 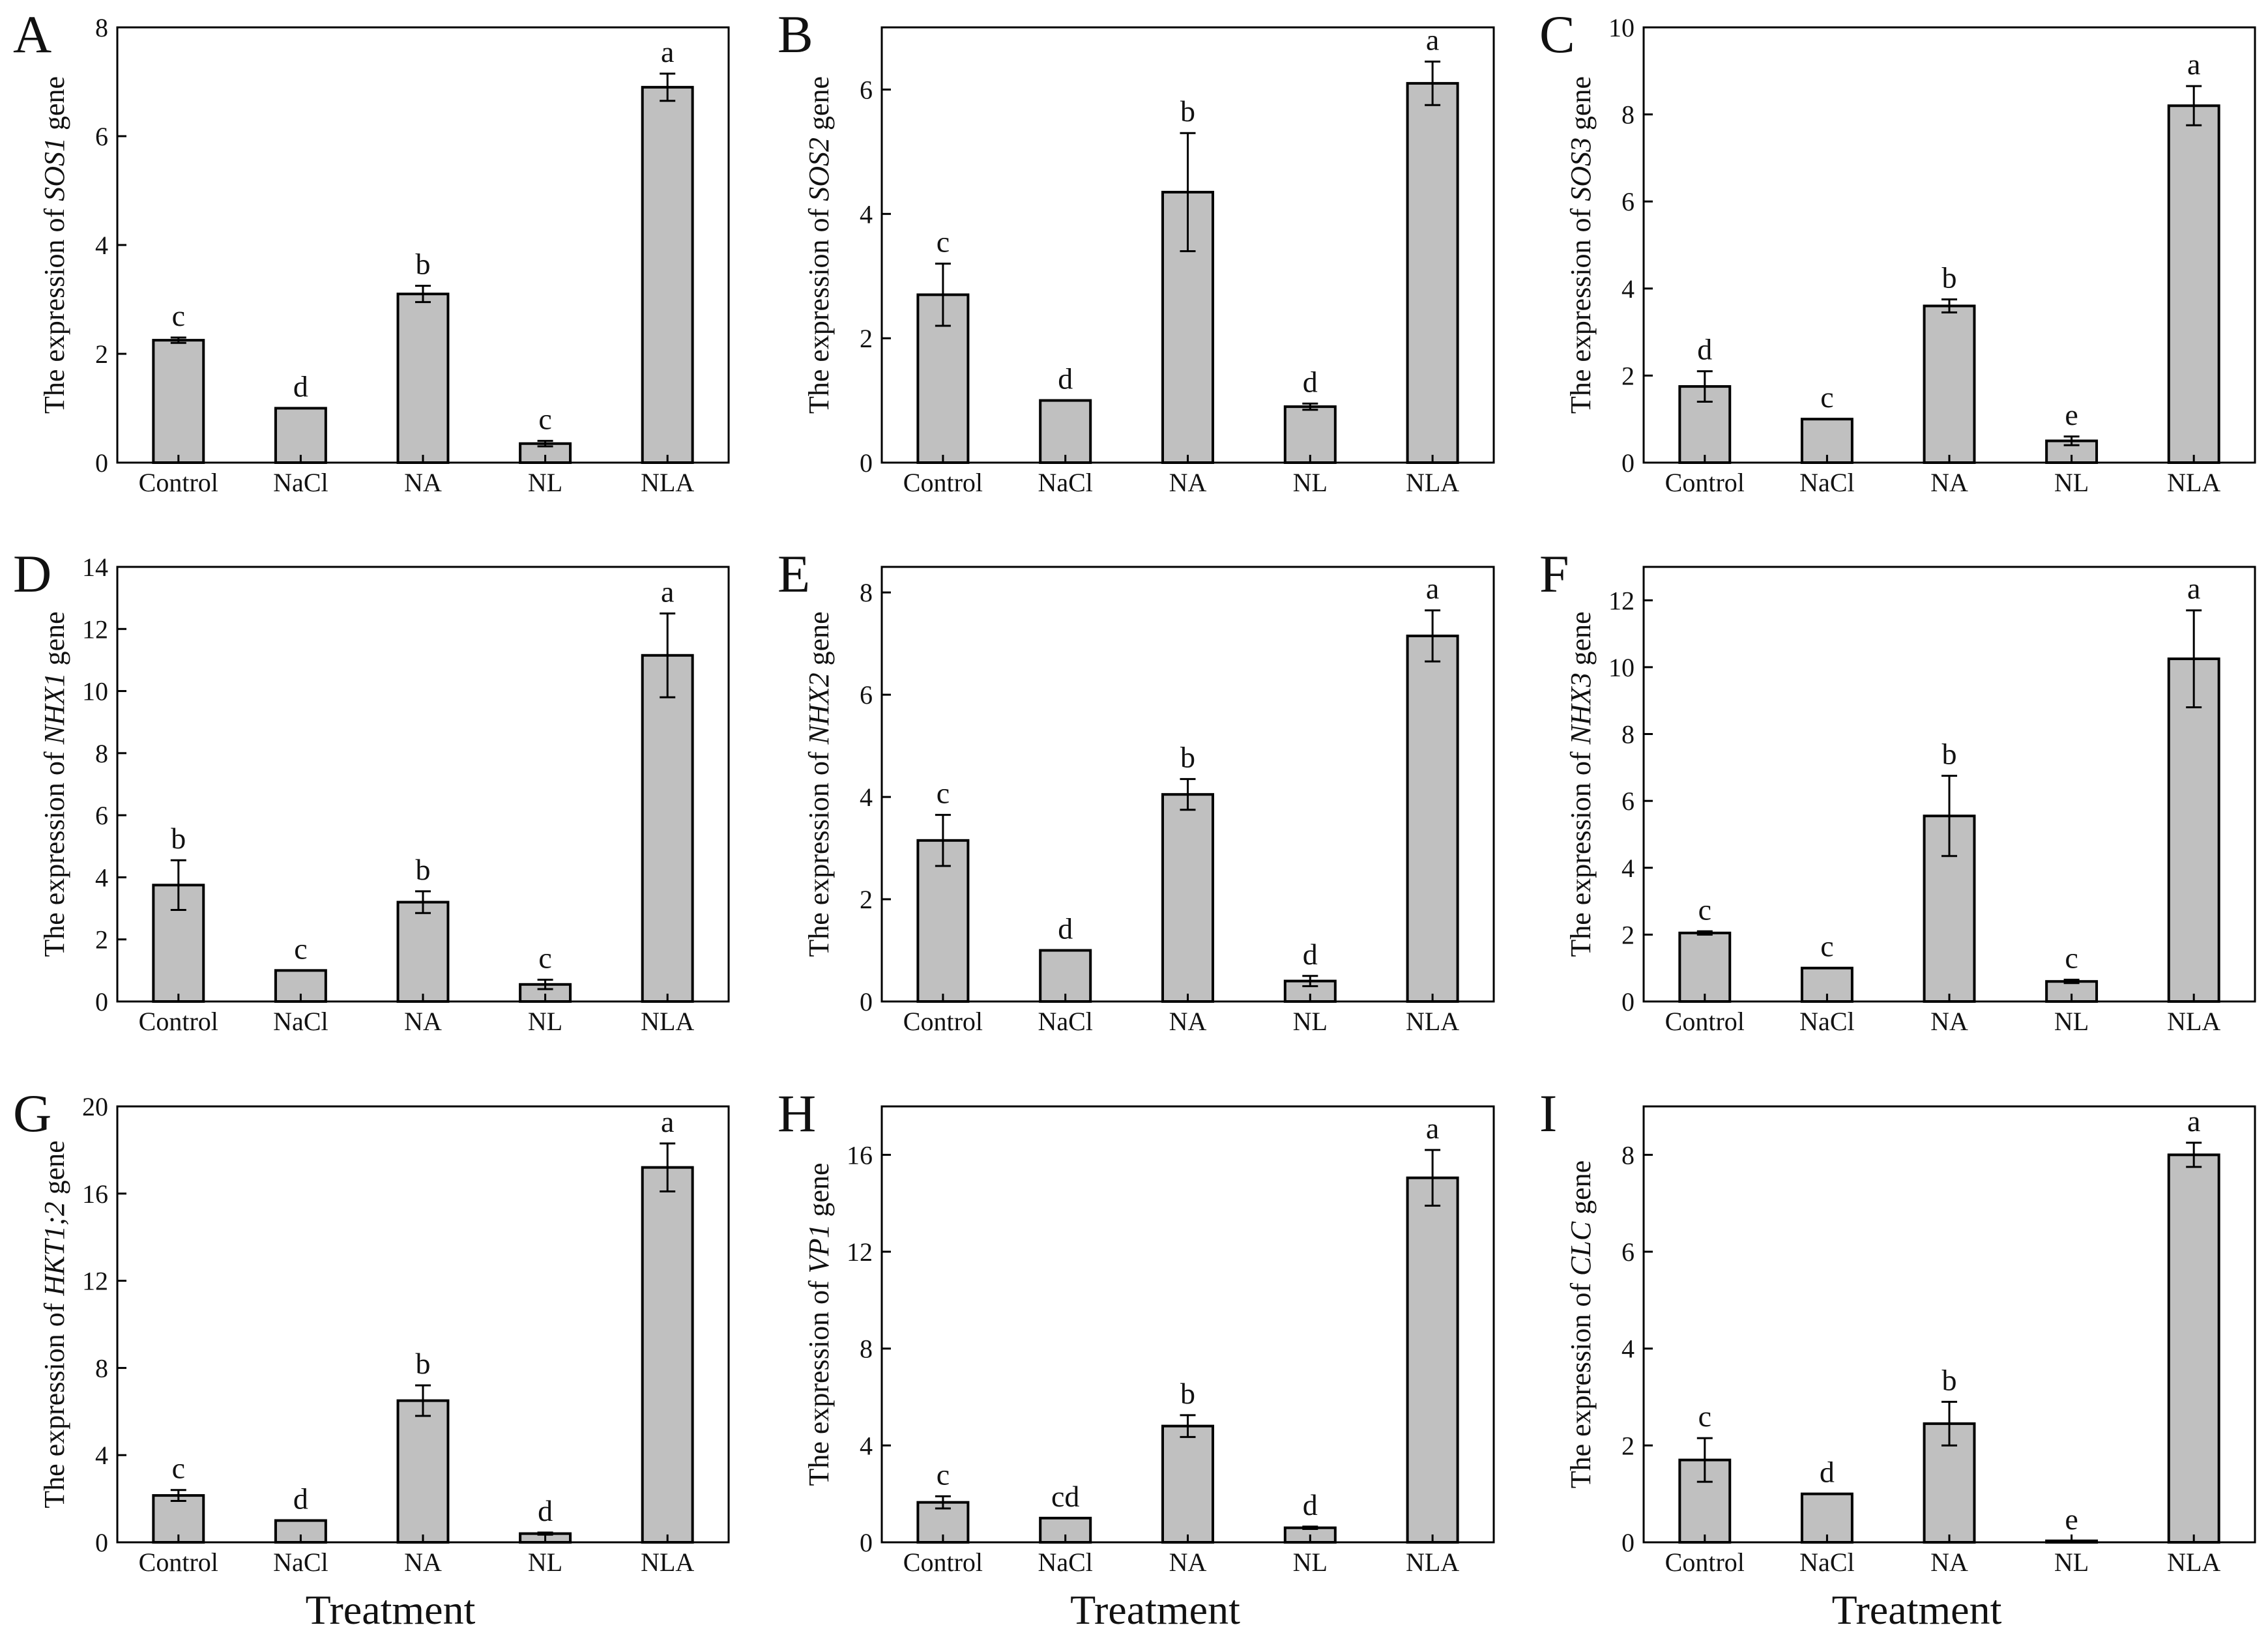 I want to click on y-axis-label-gene: SOS2, so click(x=819, y=169).